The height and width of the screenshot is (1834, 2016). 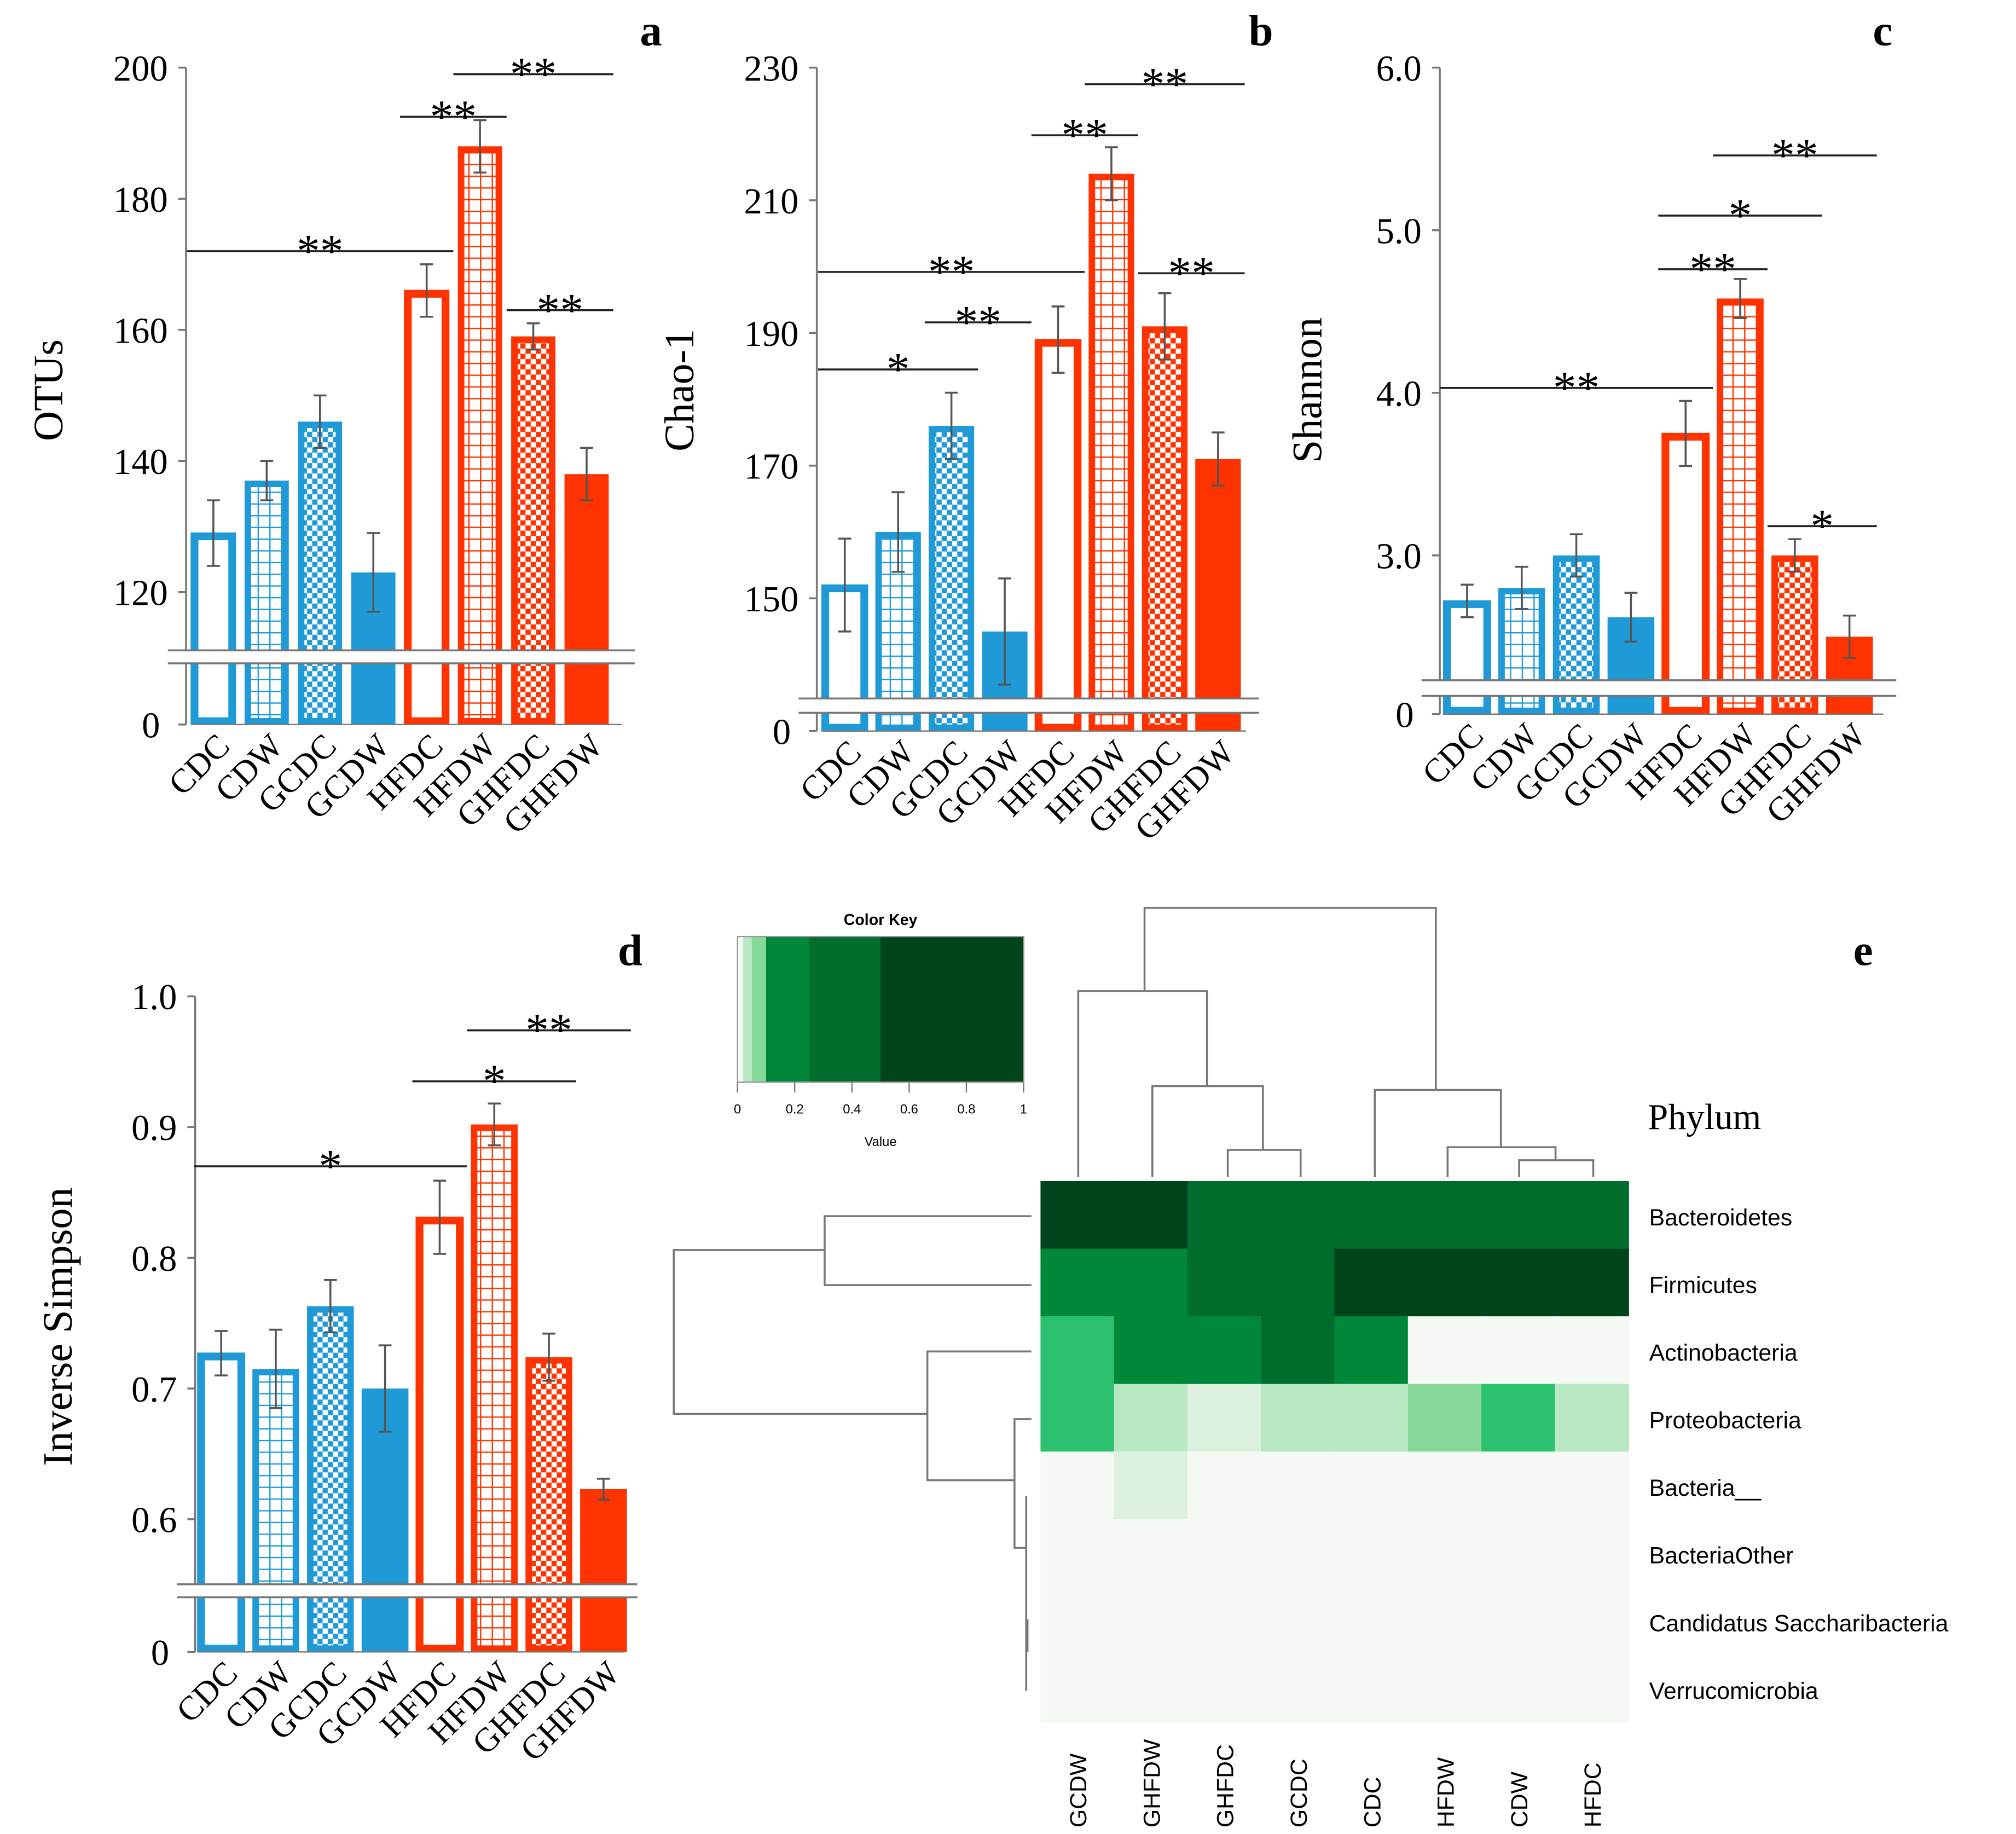 What do you see at coordinates (1721, 1218) in the screenshot?
I see `row-label: Bacteroidetes` at bounding box center [1721, 1218].